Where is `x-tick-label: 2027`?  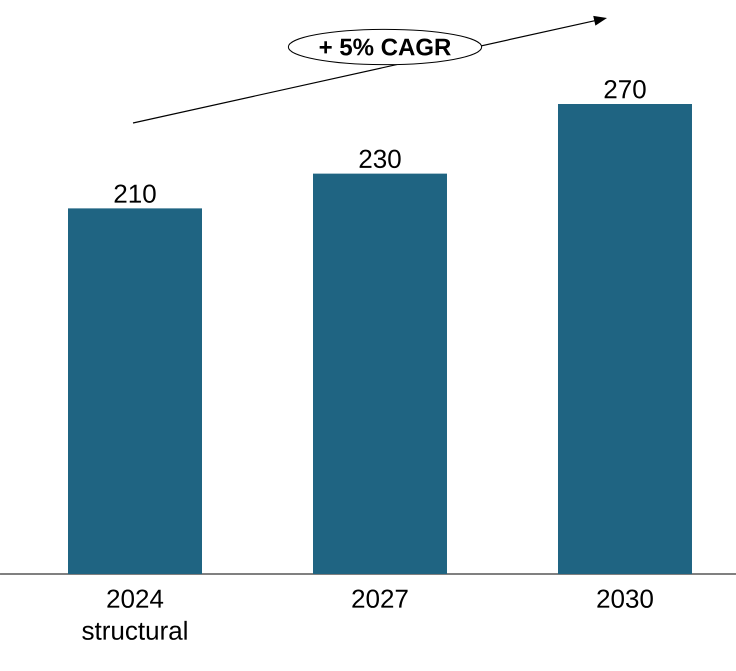
x-tick-label: 2027 is located at coordinates (380, 599).